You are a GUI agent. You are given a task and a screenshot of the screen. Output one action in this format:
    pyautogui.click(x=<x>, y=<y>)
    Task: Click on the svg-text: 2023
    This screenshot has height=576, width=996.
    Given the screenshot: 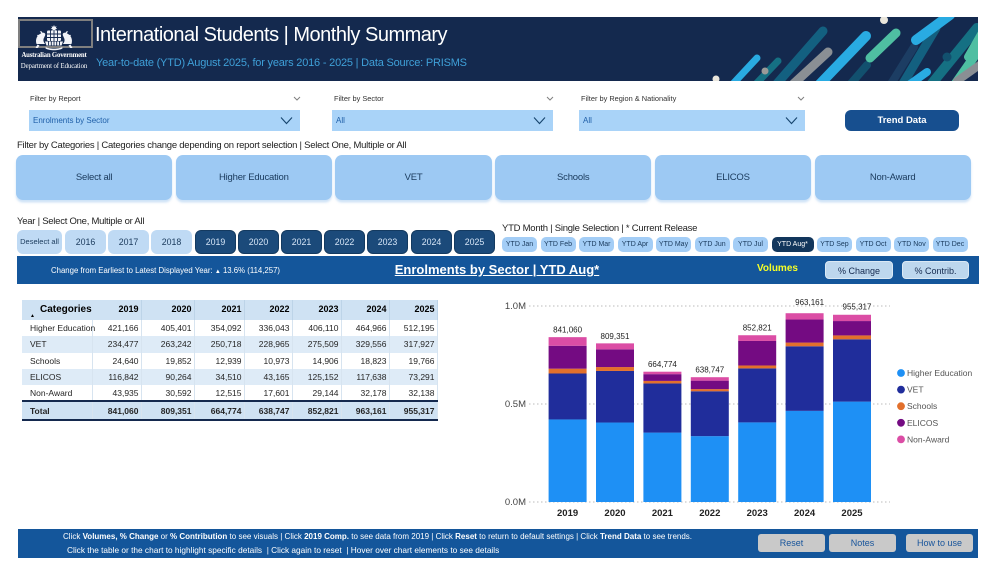 What is the action you would take?
    pyautogui.click(x=757, y=513)
    